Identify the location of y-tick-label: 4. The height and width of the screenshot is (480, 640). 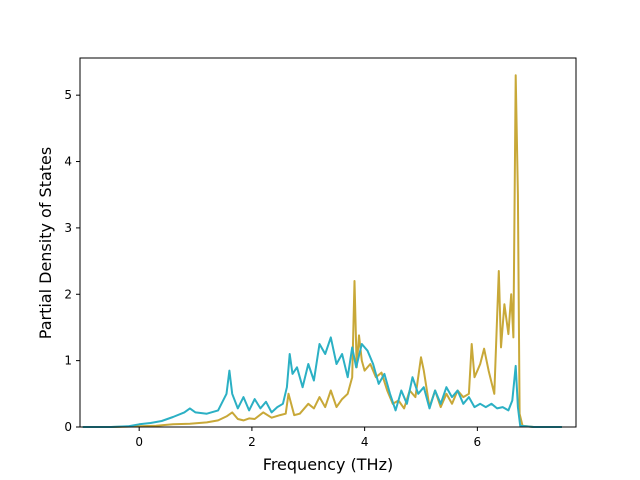
(68, 162).